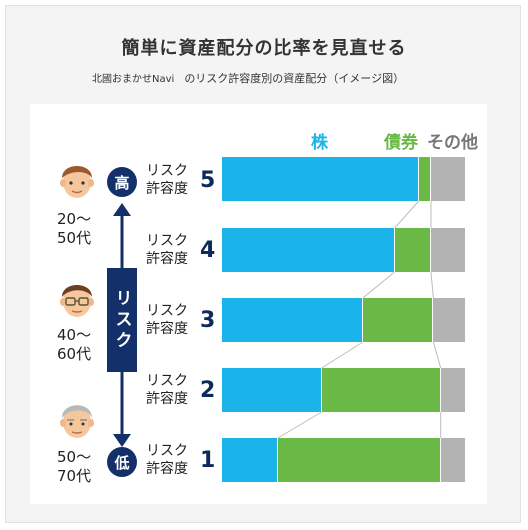 The height and width of the screenshot is (530, 528). What do you see at coordinates (208, 320) in the screenshot?
I see `risk-level-number: 3` at bounding box center [208, 320].